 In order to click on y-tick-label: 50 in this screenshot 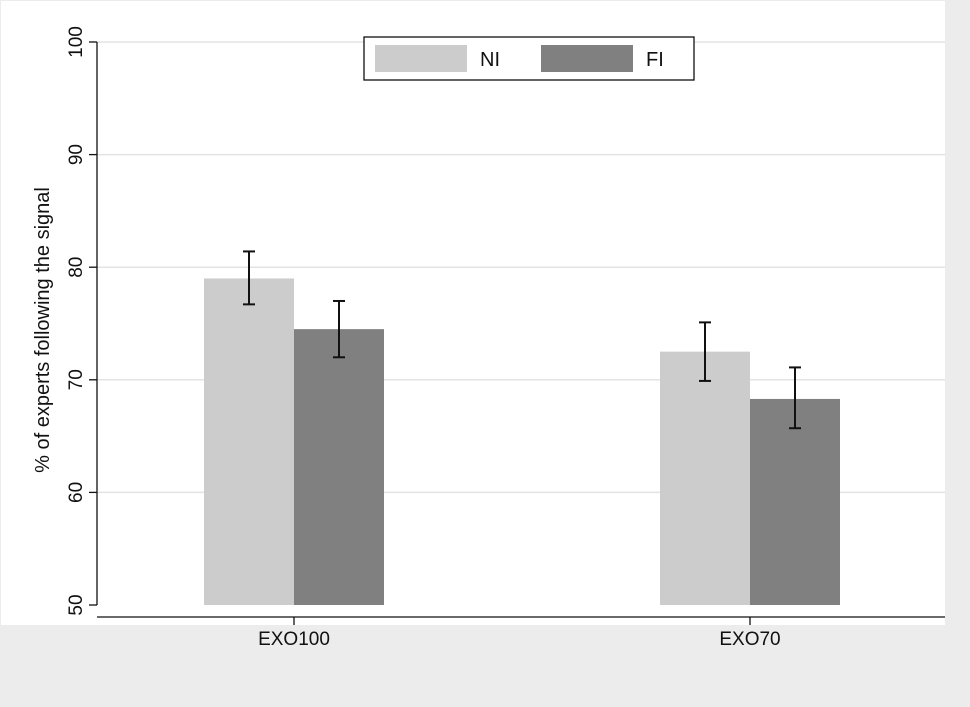, I will do `click(76, 604)`.